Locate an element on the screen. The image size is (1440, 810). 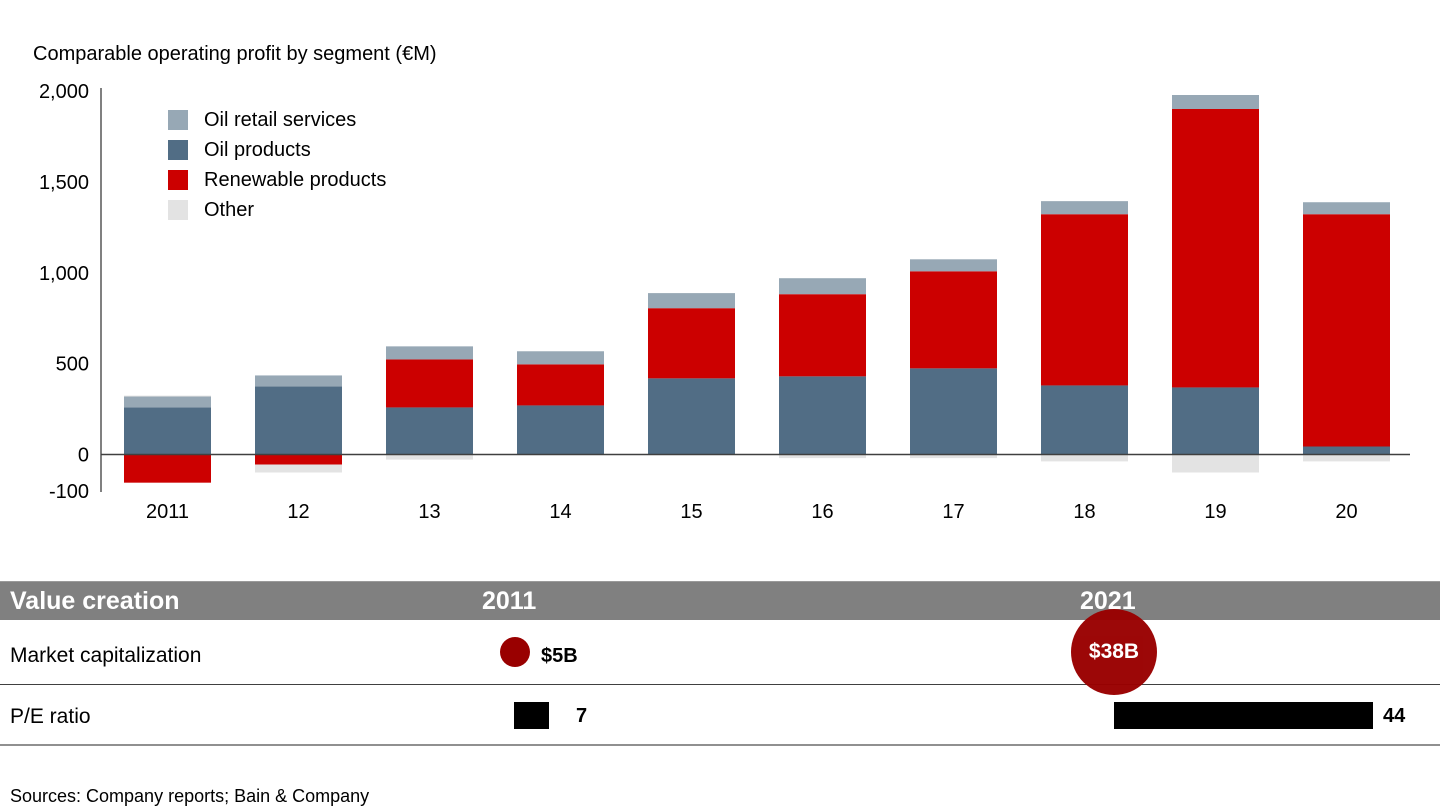
legend-label: Oil products is located at coordinates (257, 149).